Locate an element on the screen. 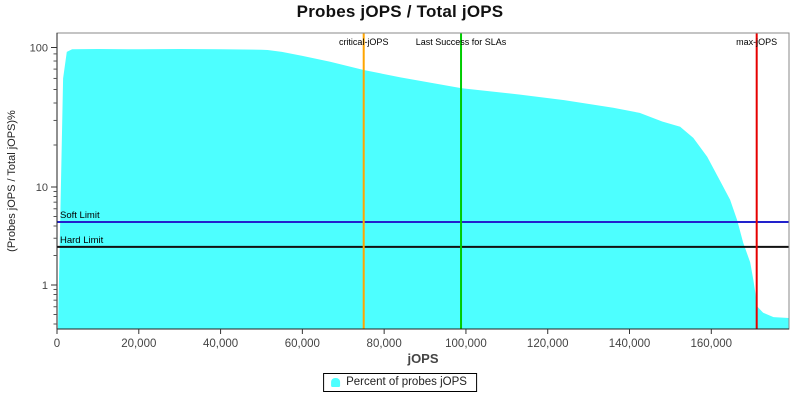 This screenshot has height=400, width=800. x-tick-label: 0 is located at coordinates (57, 344).